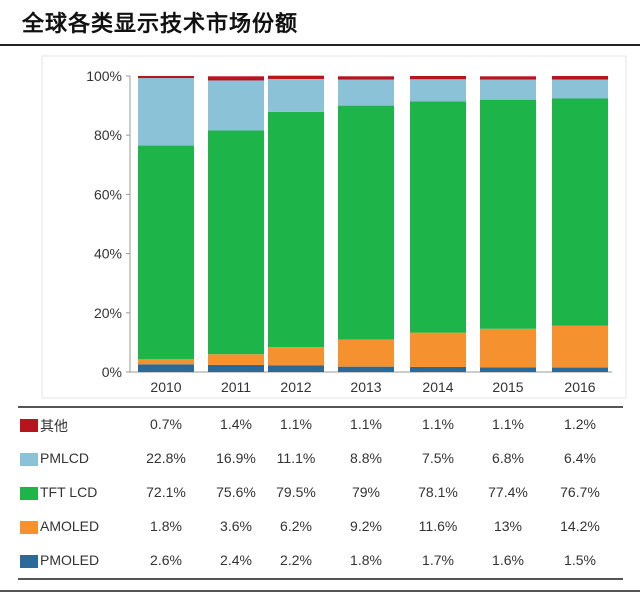  What do you see at coordinates (296, 560) in the screenshot?
I see `table-cell: 2.2%` at bounding box center [296, 560].